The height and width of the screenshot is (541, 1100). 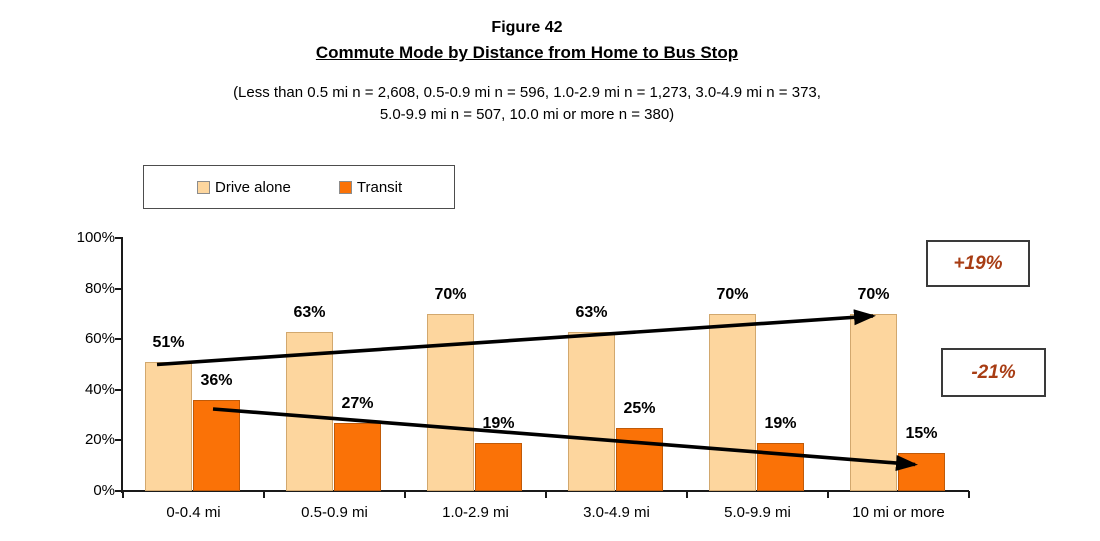 I want to click on legend-item-transit: Transit, so click(x=370, y=187).